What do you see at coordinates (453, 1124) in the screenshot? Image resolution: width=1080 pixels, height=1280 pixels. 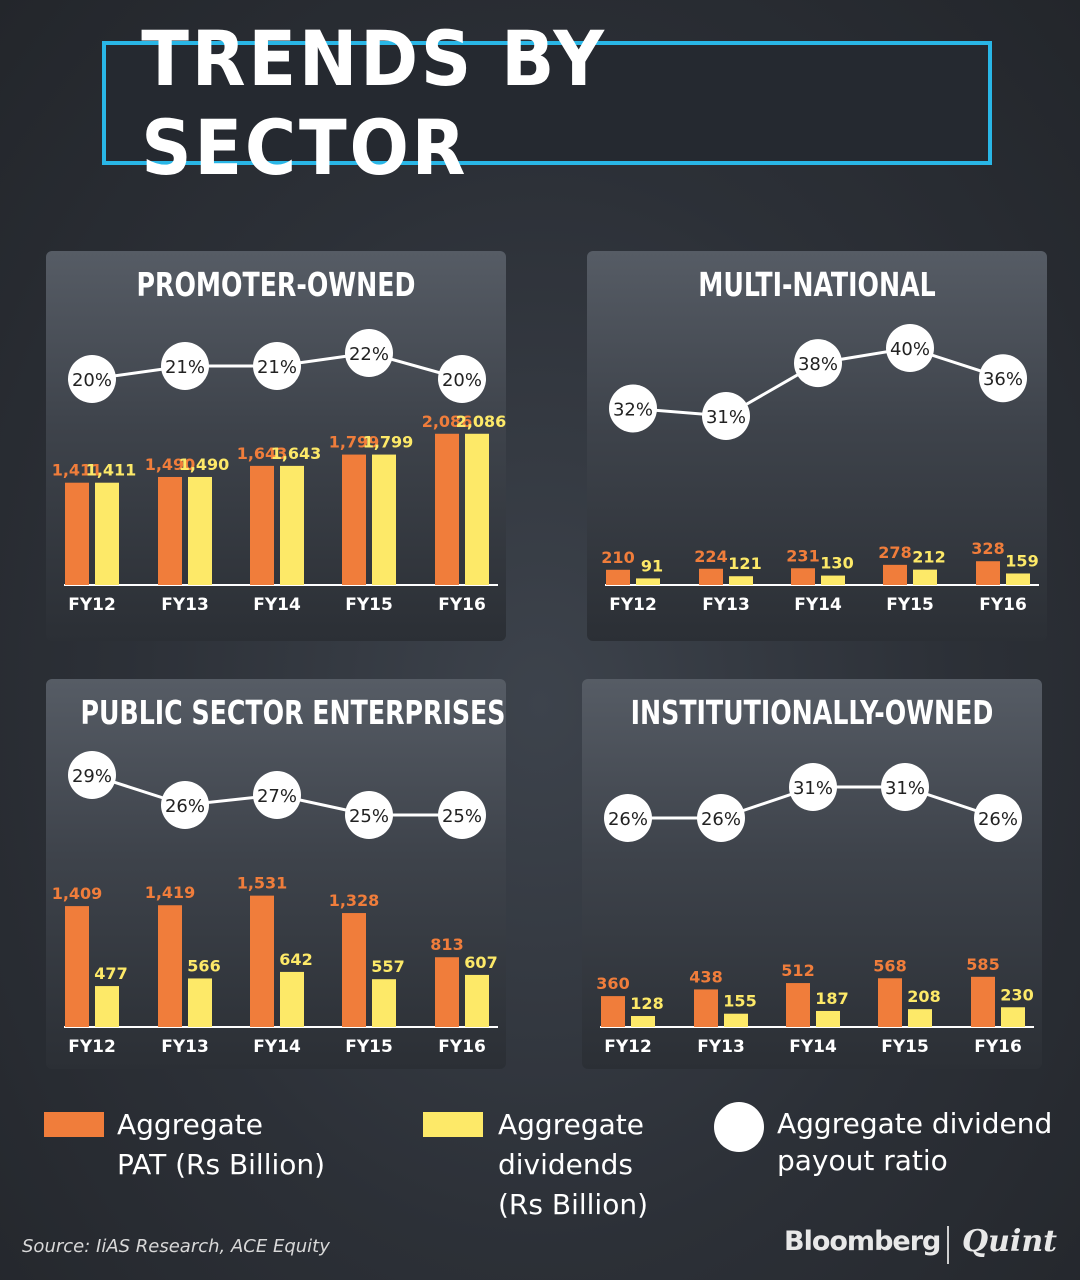 I see `legend-div-swatch` at bounding box center [453, 1124].